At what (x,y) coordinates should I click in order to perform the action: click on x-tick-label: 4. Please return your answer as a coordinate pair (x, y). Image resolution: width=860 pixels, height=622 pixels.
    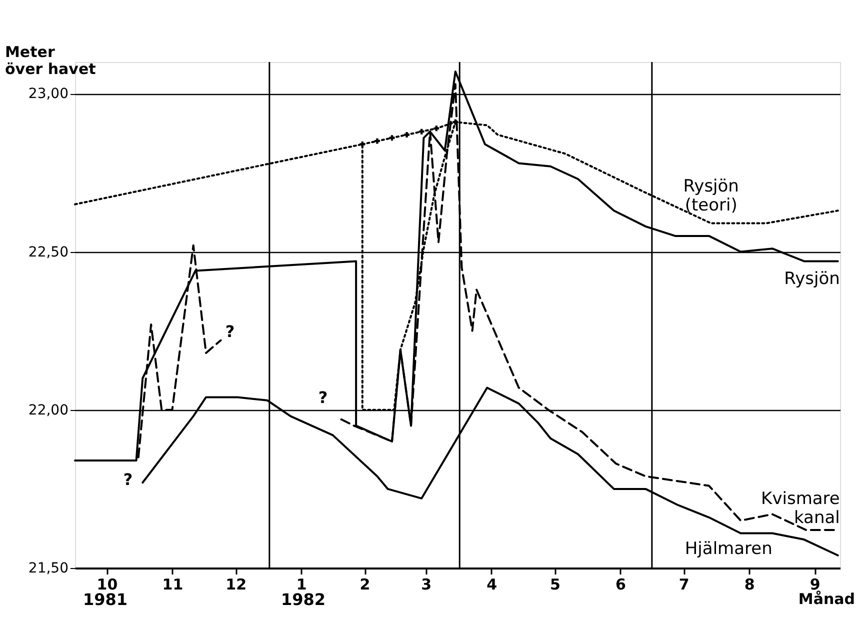
    Looking at the image, I should click on (492, 585).